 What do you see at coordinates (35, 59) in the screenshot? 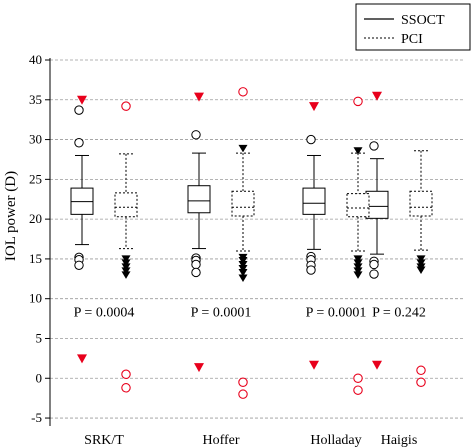
I see `y-tick-label: 40` at bounding box center [35, 59].